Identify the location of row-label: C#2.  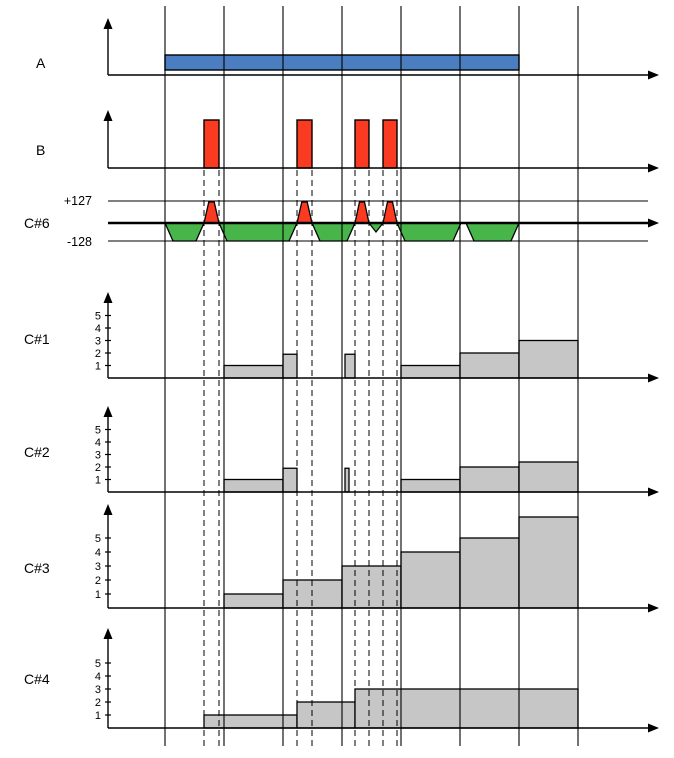
(37, 452).